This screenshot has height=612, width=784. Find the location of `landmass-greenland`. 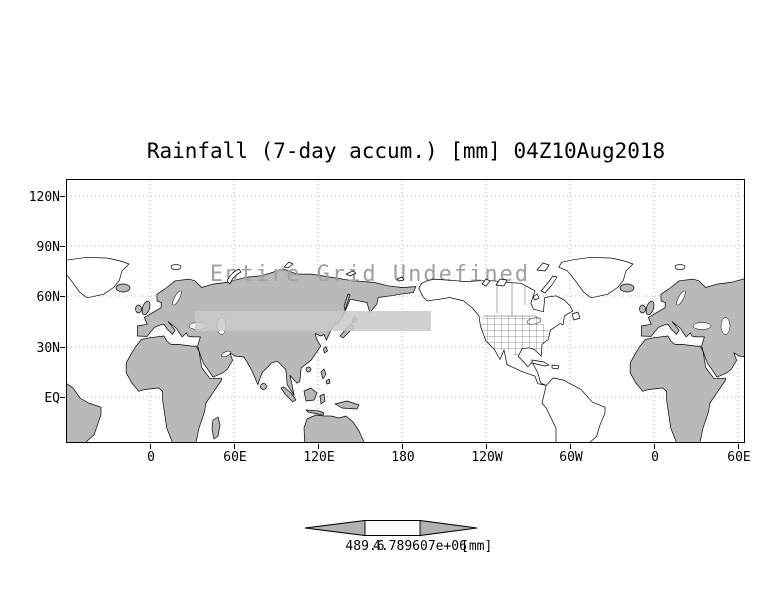

landmass-greenland is located at coordinates (596, 277).